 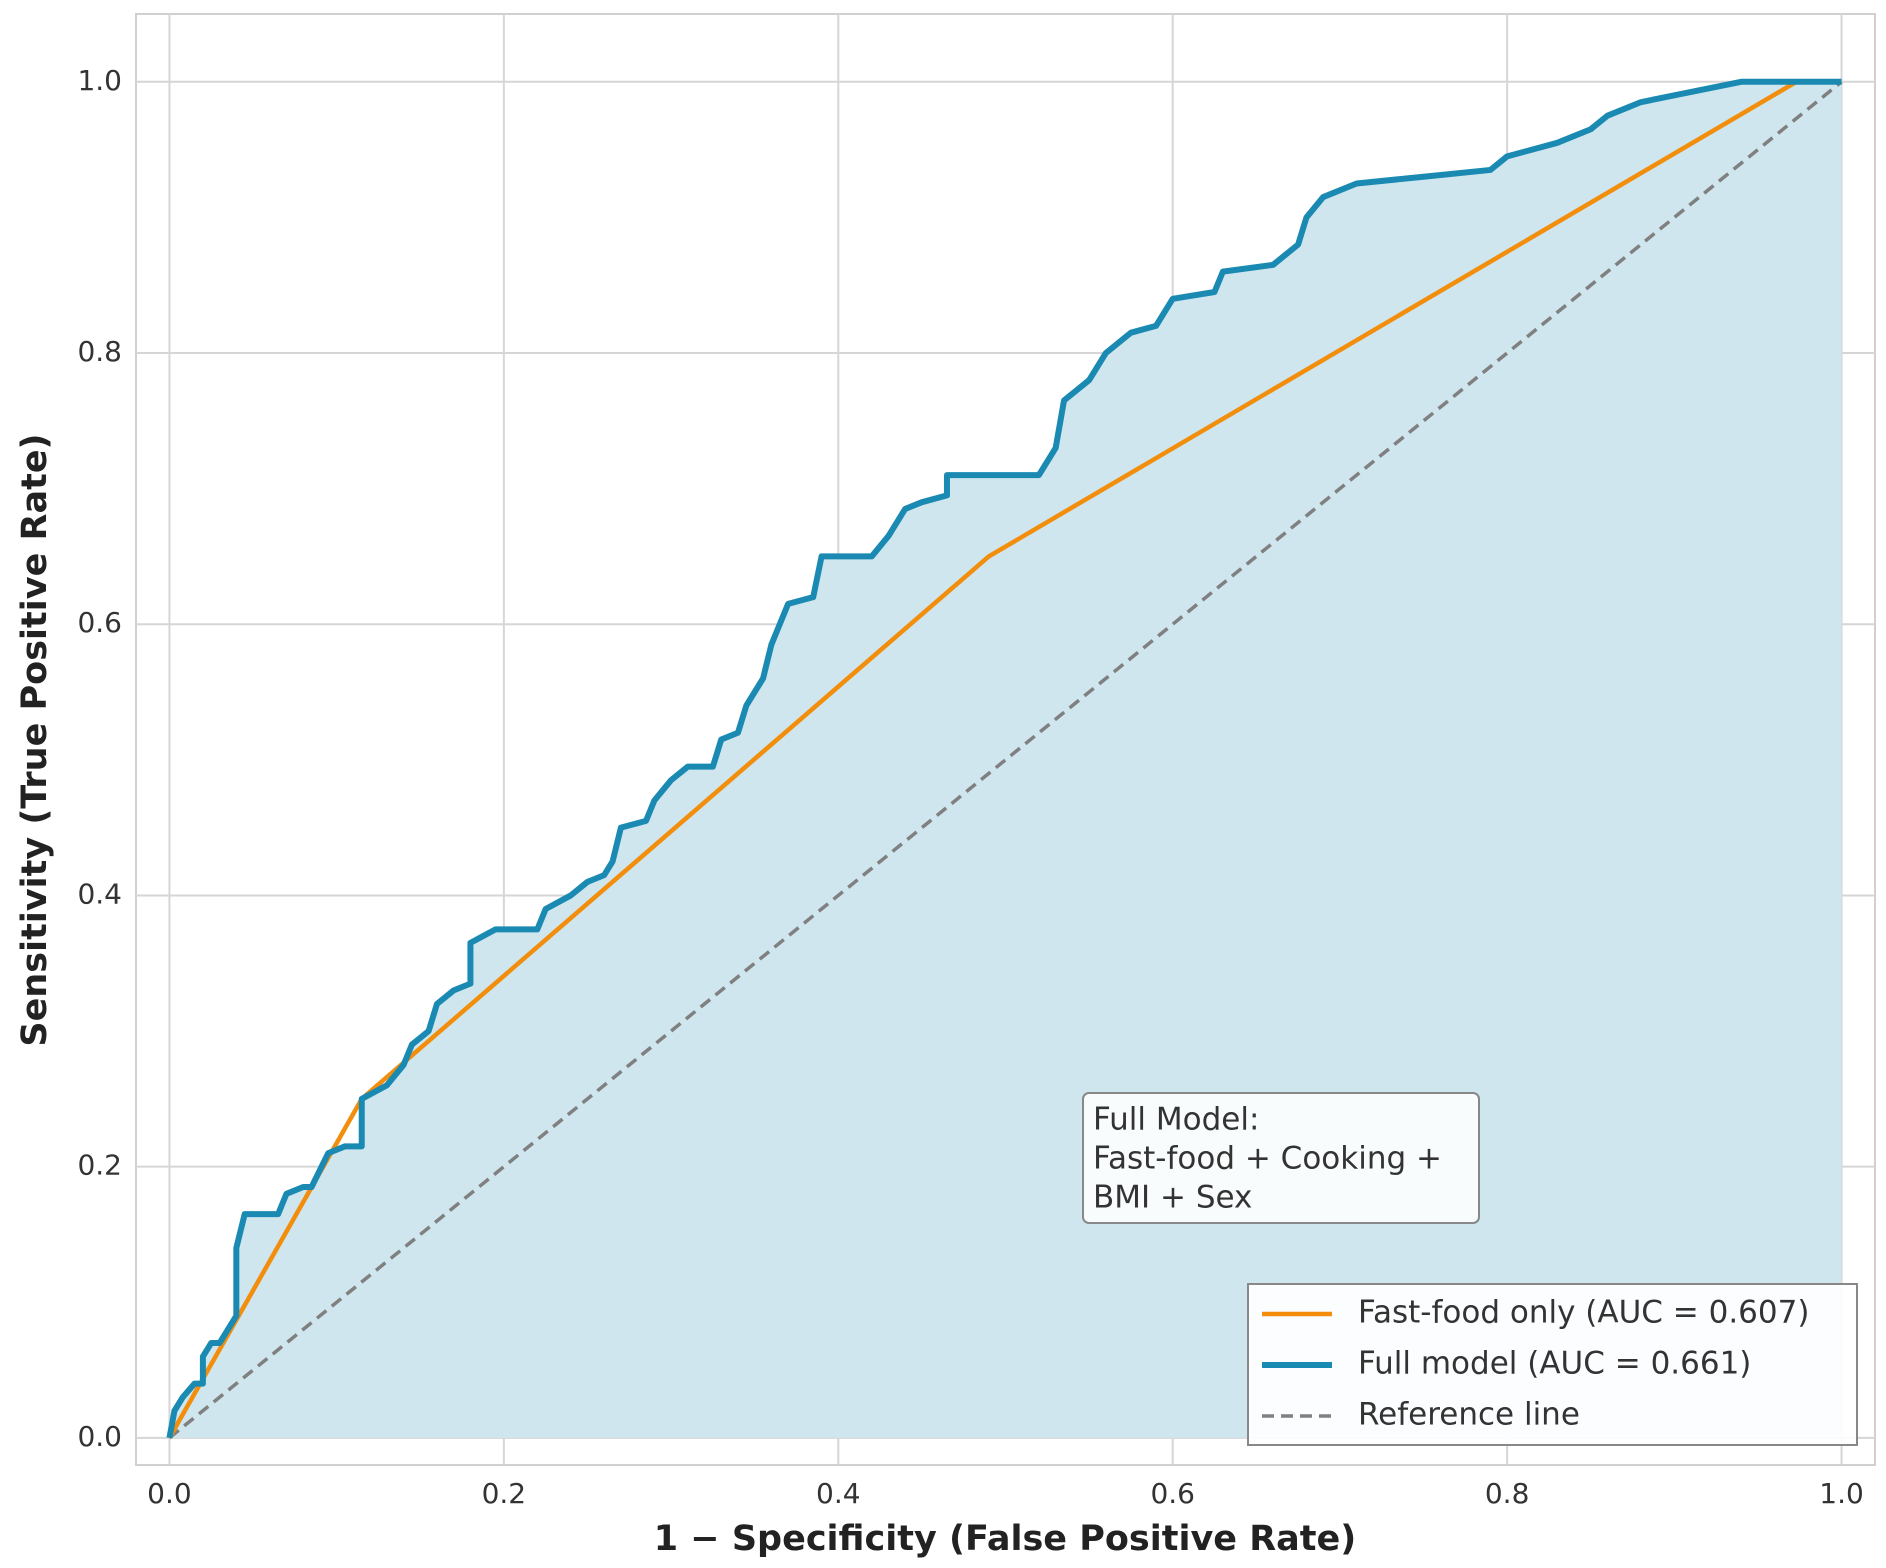 What do you see at coordinates (1841, 1493) in the screenshot?
I see `x-tick-label: 1.0` at bounding box center [1841, 1493].